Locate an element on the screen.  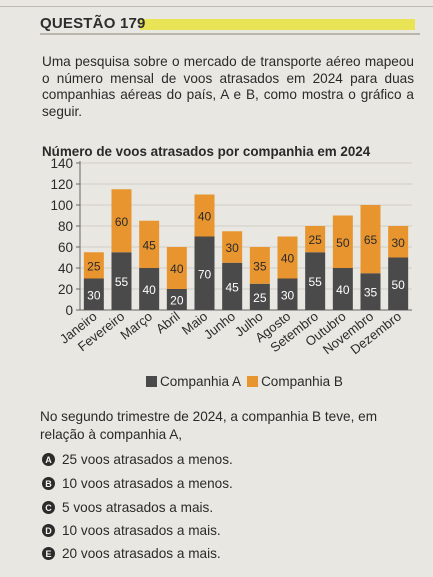
option-e-badge: E is located at coordinates (48, 553).